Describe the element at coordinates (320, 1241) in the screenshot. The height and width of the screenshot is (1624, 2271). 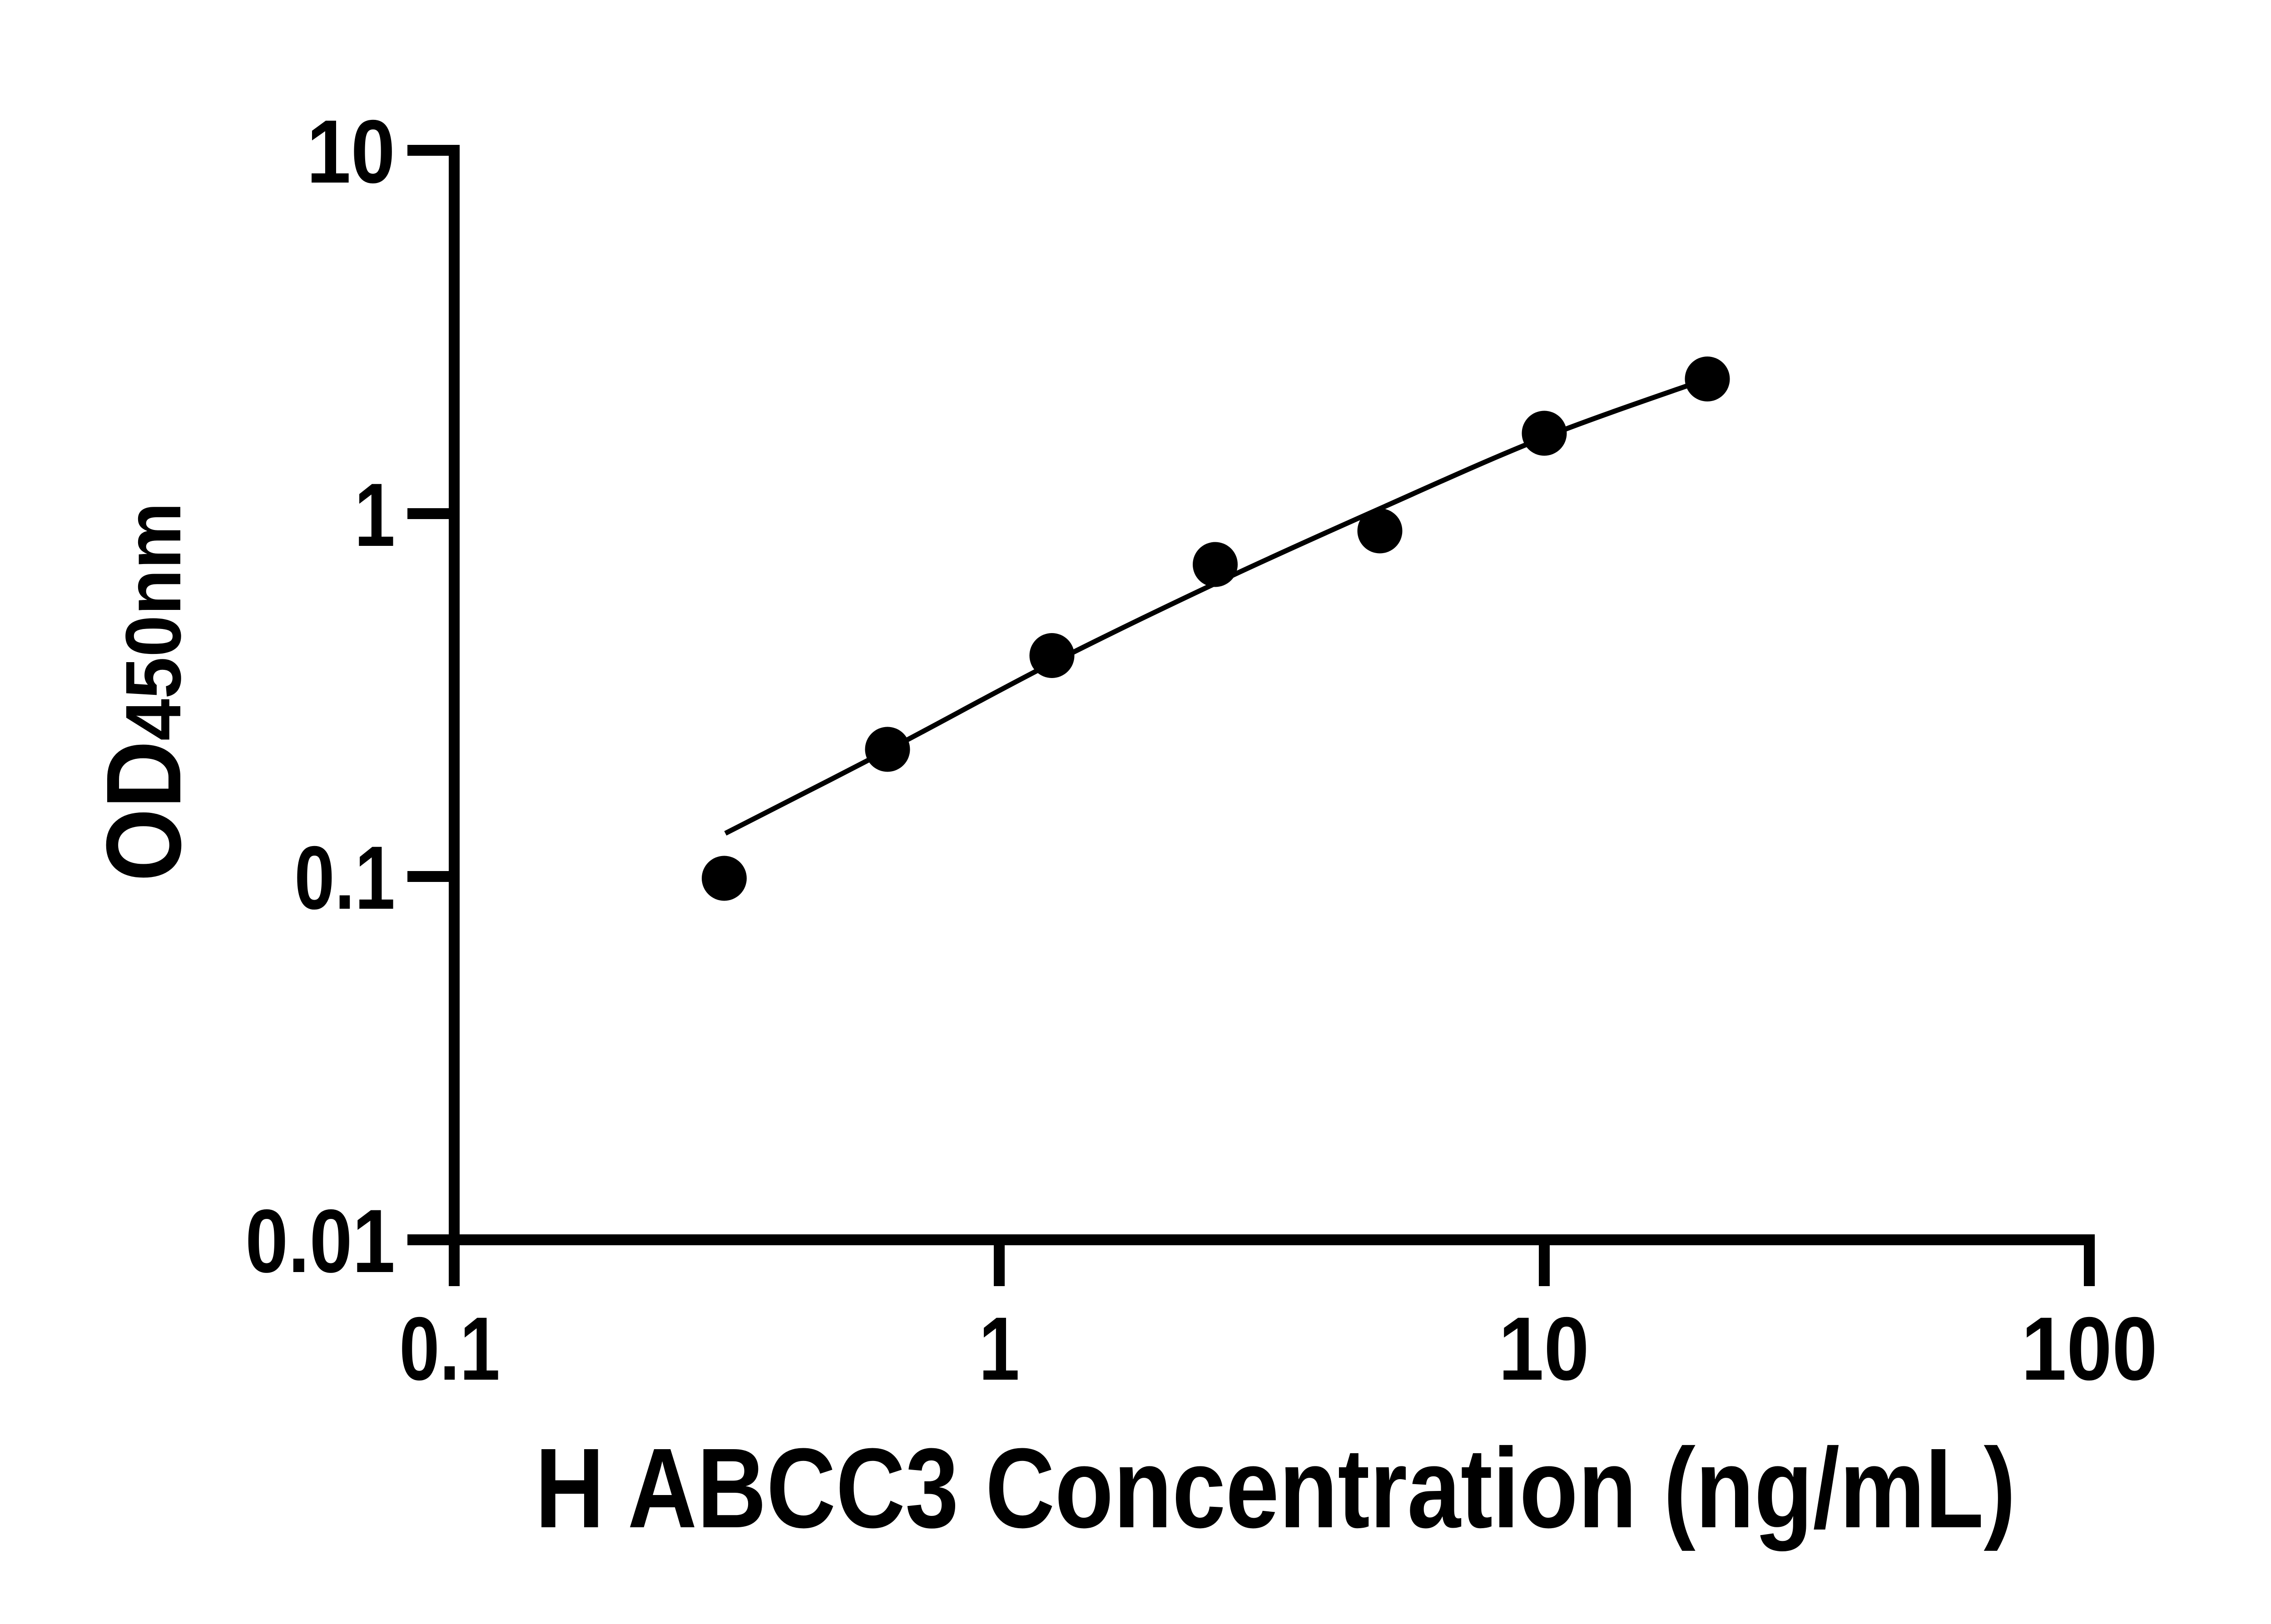
I see `svg-text: 0.01` at that location.